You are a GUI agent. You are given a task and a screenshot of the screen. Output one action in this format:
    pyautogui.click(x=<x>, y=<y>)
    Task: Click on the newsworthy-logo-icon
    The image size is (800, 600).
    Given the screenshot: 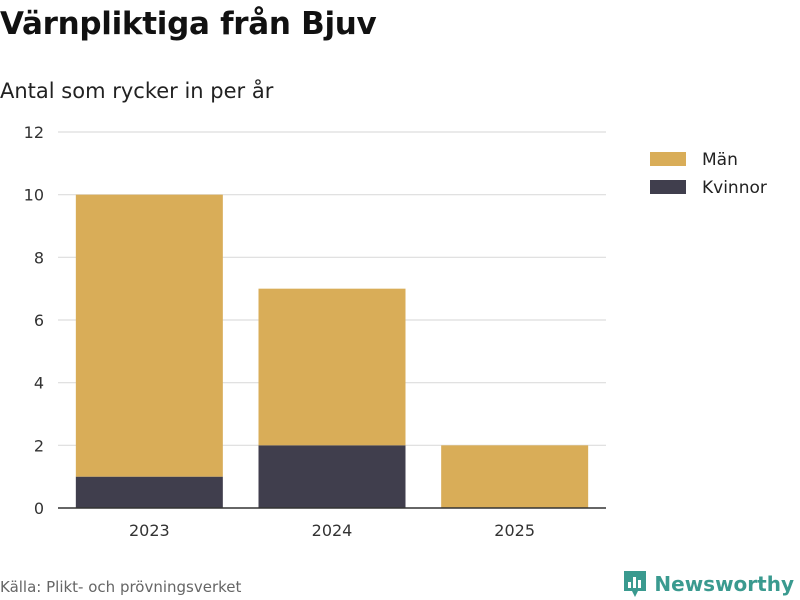 What is the action you would take?
    pyautogui.click(x=635, y=584)
    